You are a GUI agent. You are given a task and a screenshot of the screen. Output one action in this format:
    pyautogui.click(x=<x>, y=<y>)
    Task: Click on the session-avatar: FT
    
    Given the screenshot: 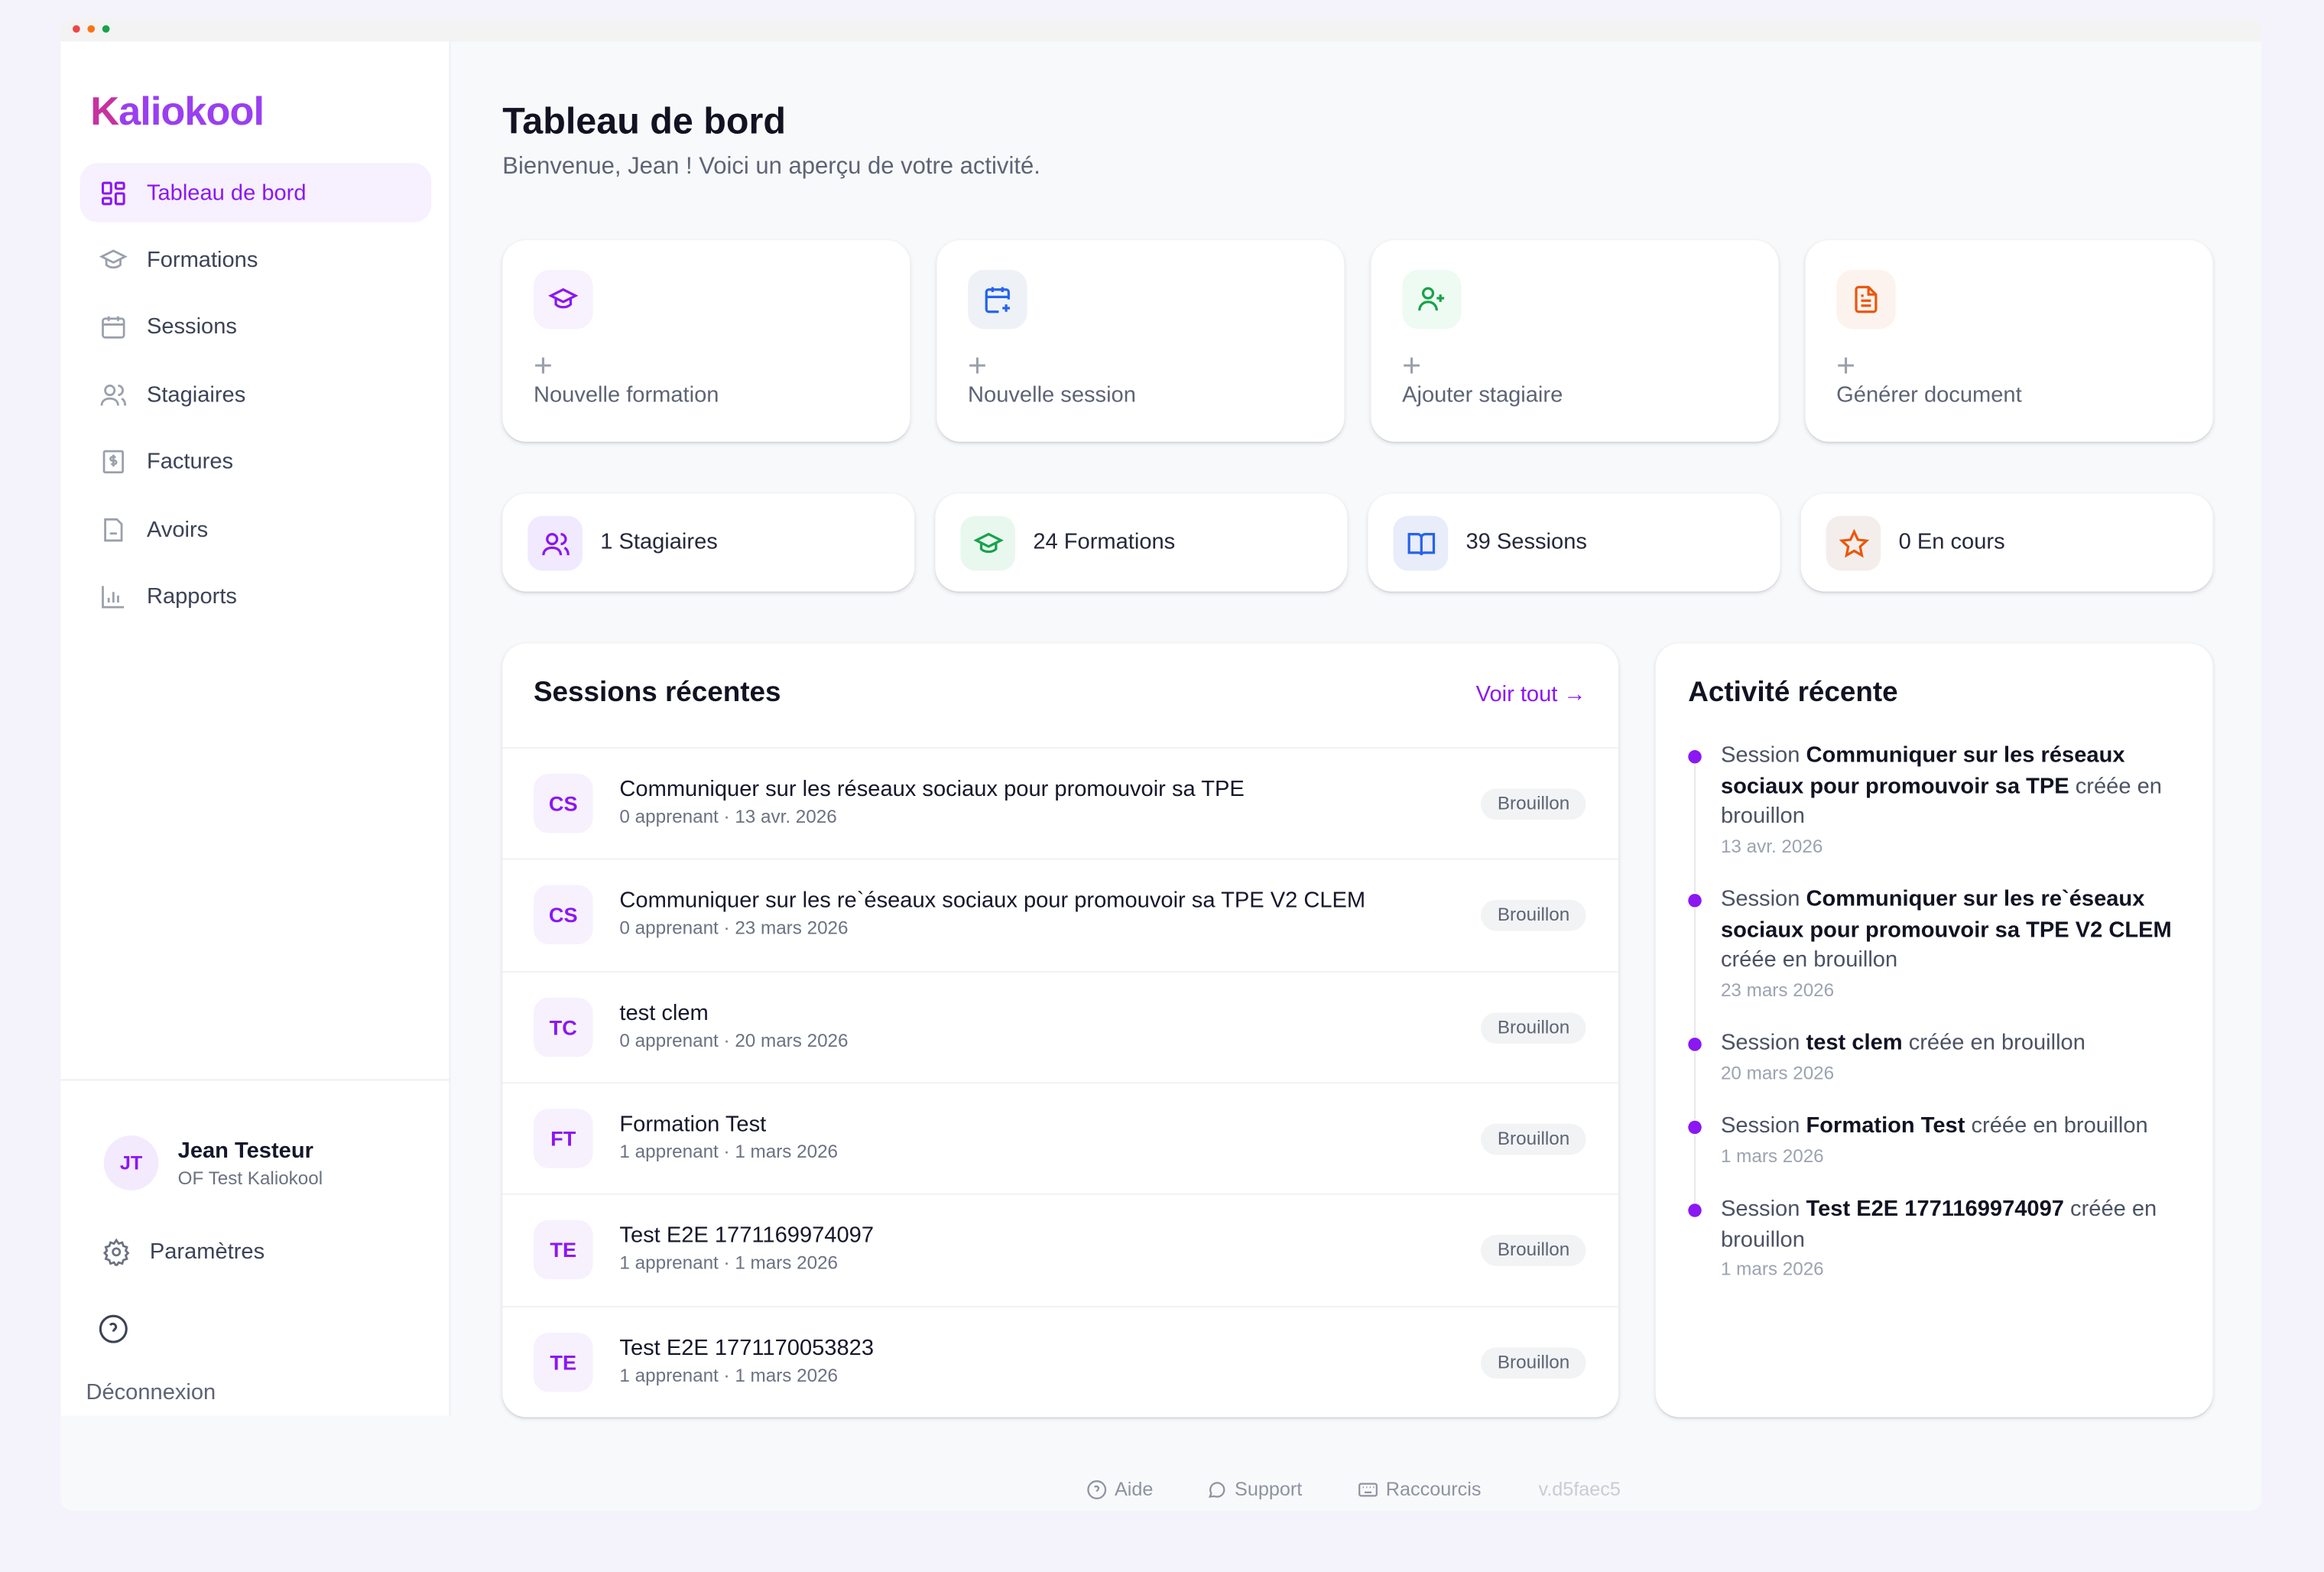 What is the action you would take?
    pyautogui.click(x=563, y=1138)
    